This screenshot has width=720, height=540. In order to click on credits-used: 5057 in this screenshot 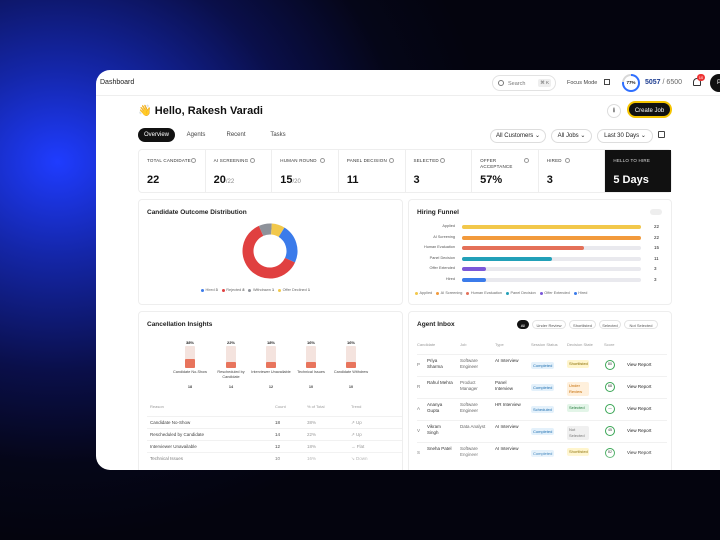, I will do `click(653, 82)`.